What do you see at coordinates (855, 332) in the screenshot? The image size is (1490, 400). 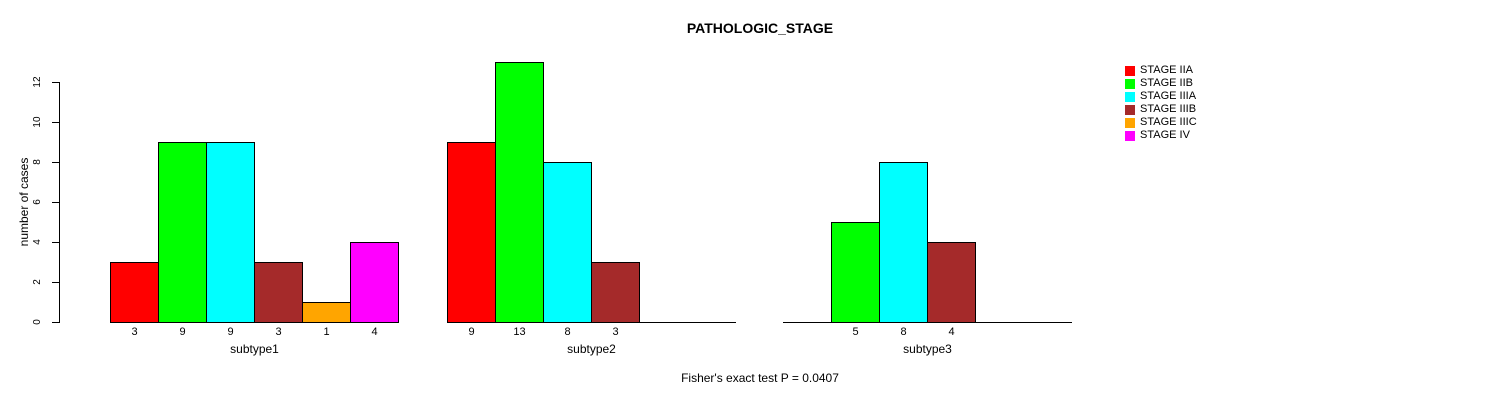 I see `bar-value-label: 5` at bounding box center [855, 332].